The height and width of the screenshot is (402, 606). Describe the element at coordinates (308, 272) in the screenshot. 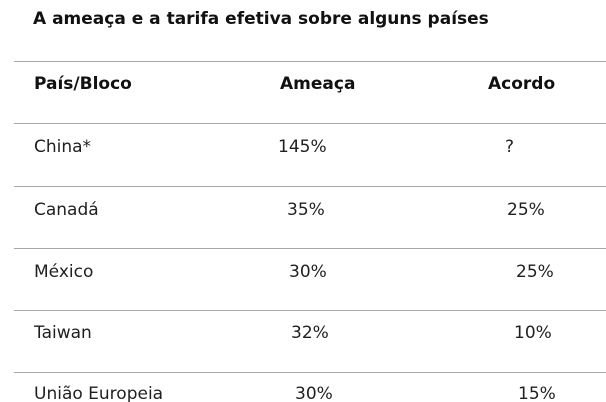

I see `row-mexico-threat: 30%` at that location.